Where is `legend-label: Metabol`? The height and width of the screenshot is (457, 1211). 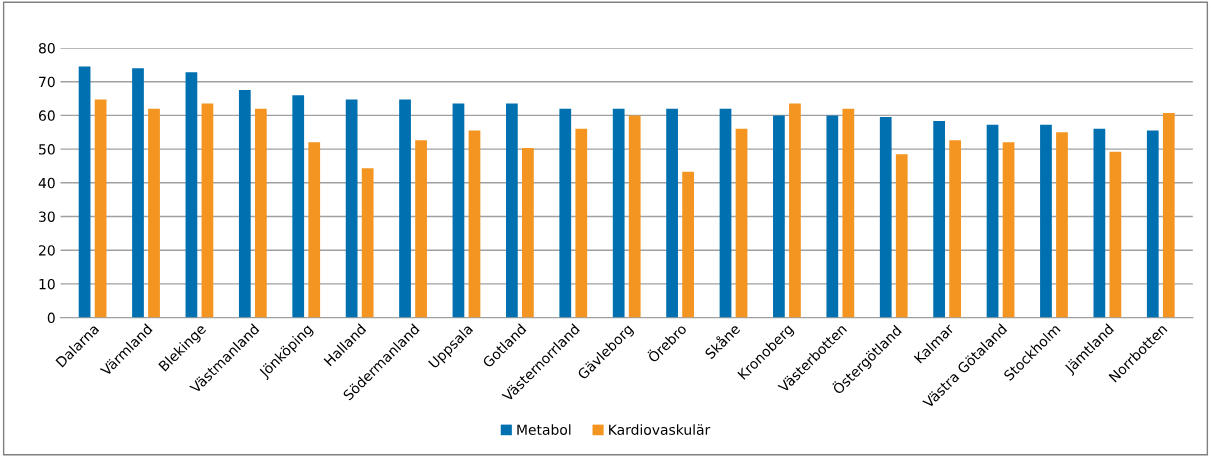
legend-label: Metabol is located at coordinates (544, 429).